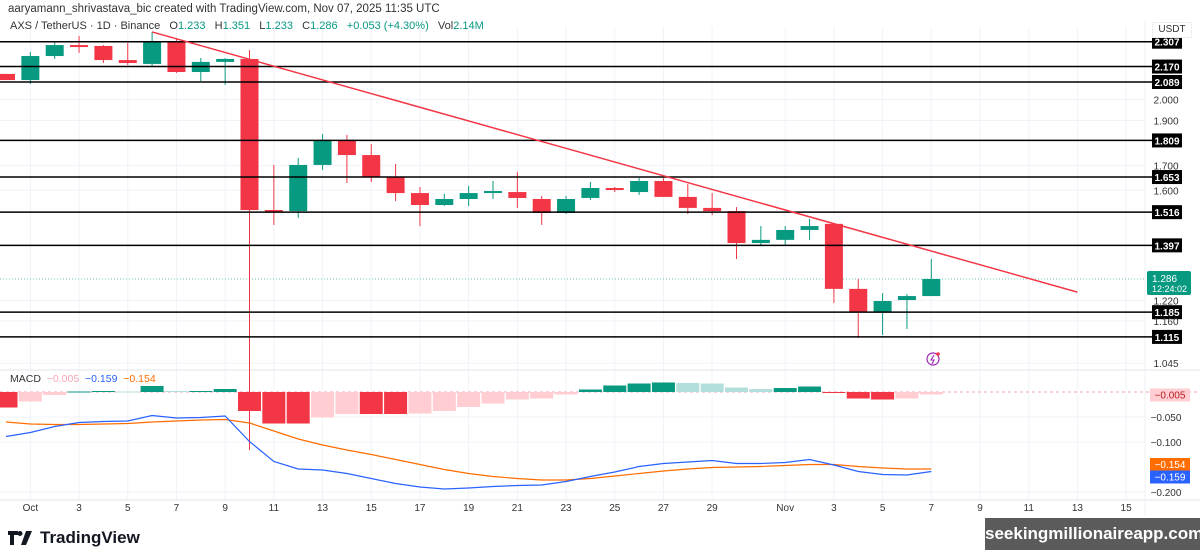  What do you see at coordinates (713, 508) in the screenshot?
I see `time-axis-tick: 29` at bounding box center [713, 508].